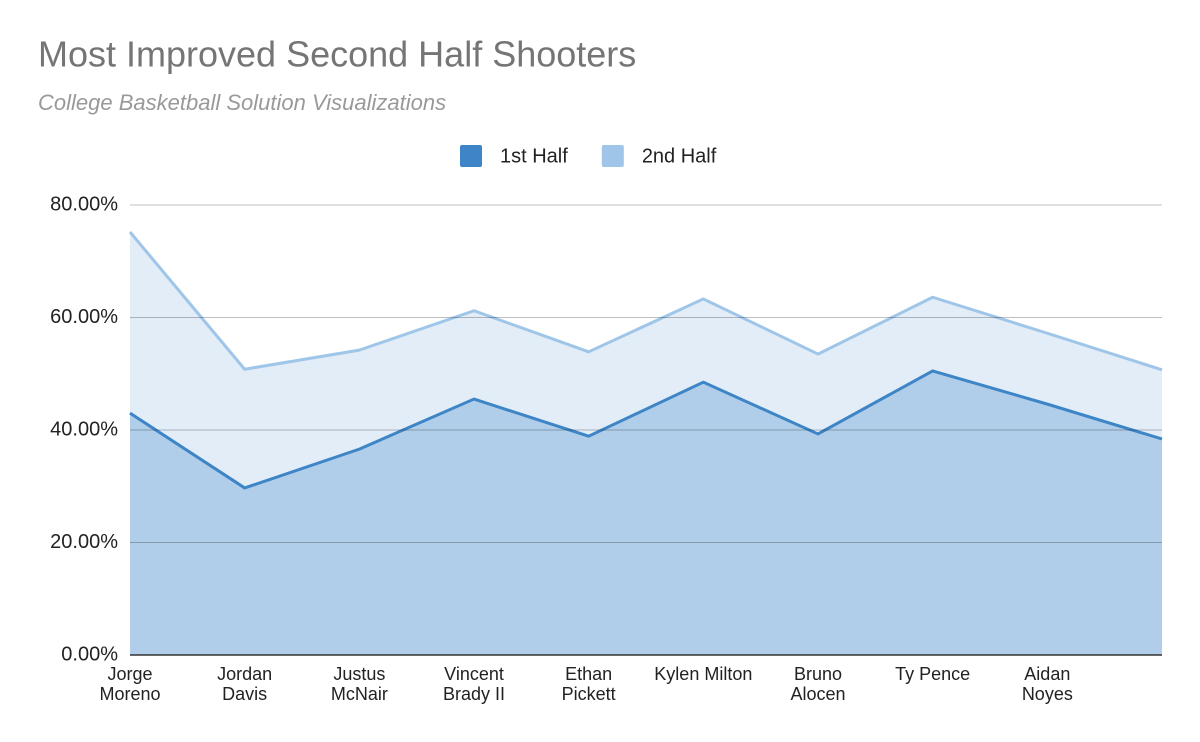 This screenshot has height=742, width=1200. What do you see at coordinates (130, 684) in the screenshot?
I see `x-tick-label: Jorge Moreno` at bounding box center [130, 684].